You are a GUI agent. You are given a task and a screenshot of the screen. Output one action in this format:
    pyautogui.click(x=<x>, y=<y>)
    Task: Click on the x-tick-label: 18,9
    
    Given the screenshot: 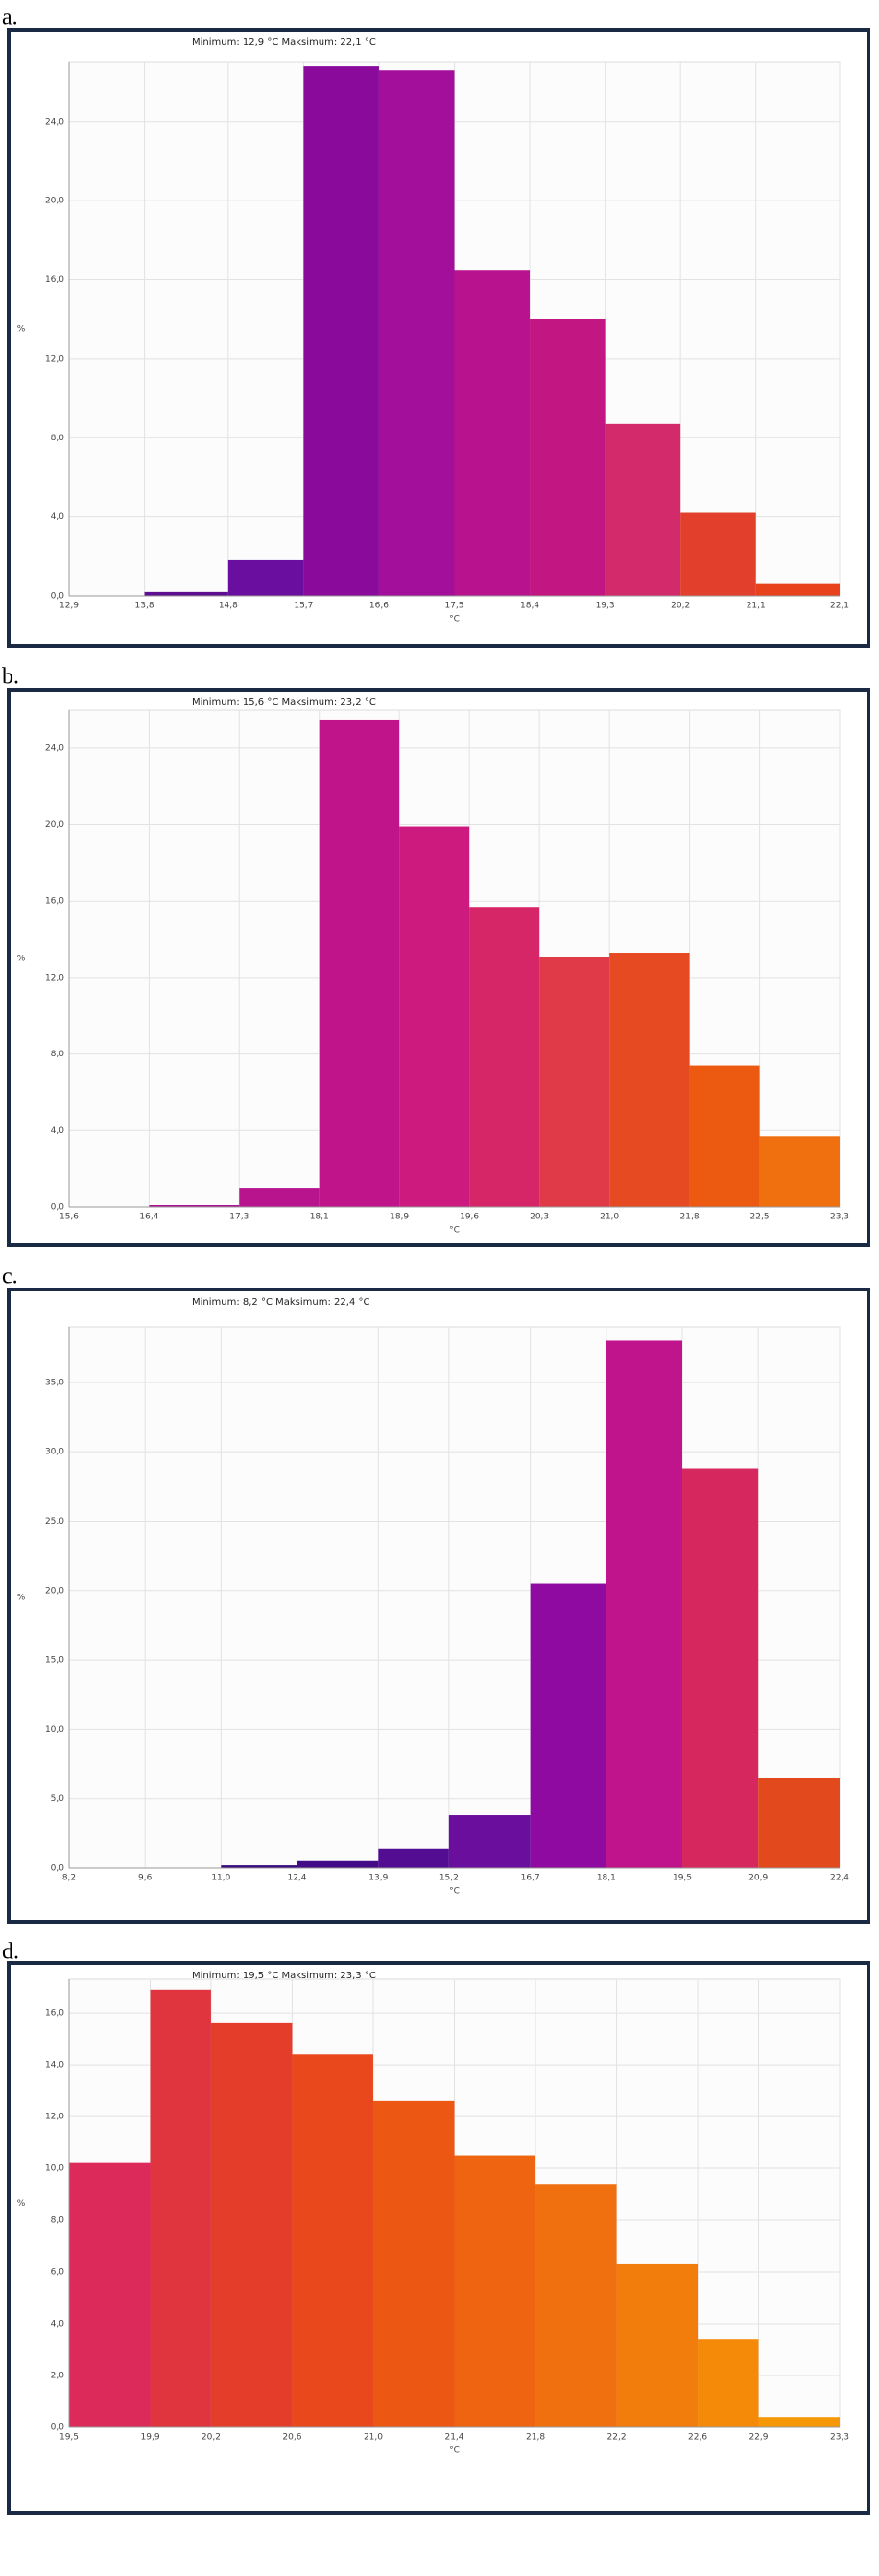 What is the action you would take?
    pyautogui.click(x=400, y=1217)
    